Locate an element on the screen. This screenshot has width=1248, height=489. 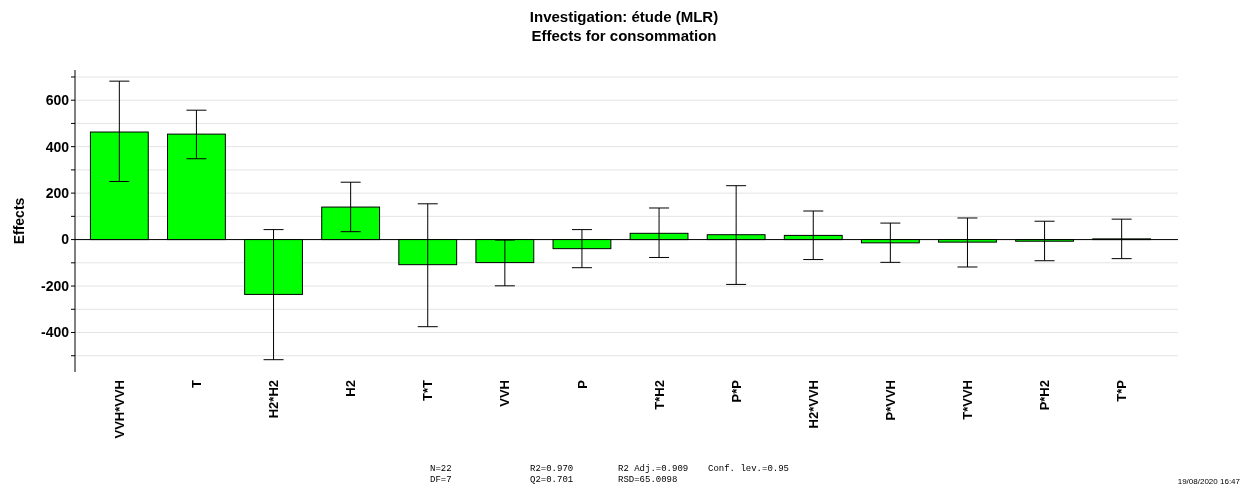
y-tick-label: 200 is located at coordinates (57, 193).